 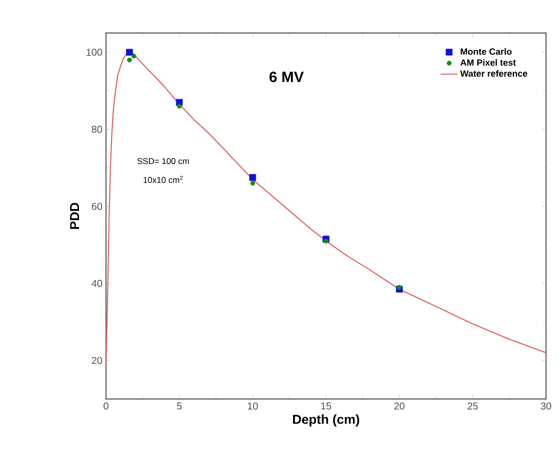 What do you see at coordinates (486, 51) in the screenshot?
I see `legend-label: Monte Carlo` at bounding box center [486, 51].